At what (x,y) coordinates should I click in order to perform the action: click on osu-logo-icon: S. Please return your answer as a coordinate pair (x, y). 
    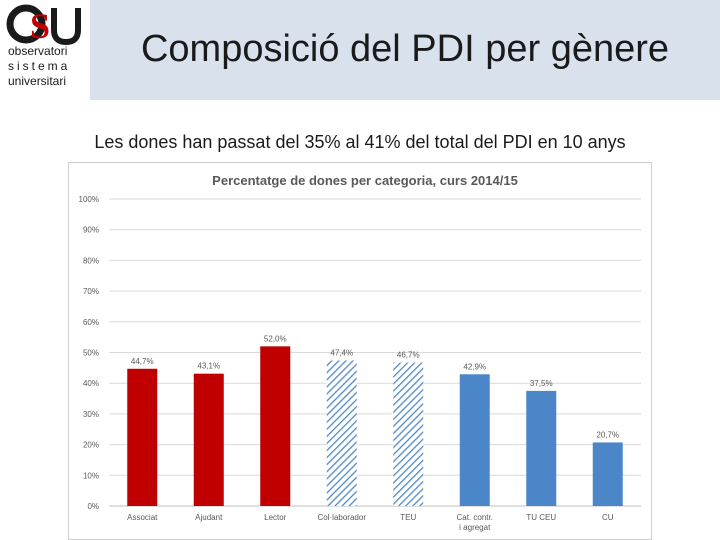
    Looking at the image, I should click on (43, 25).